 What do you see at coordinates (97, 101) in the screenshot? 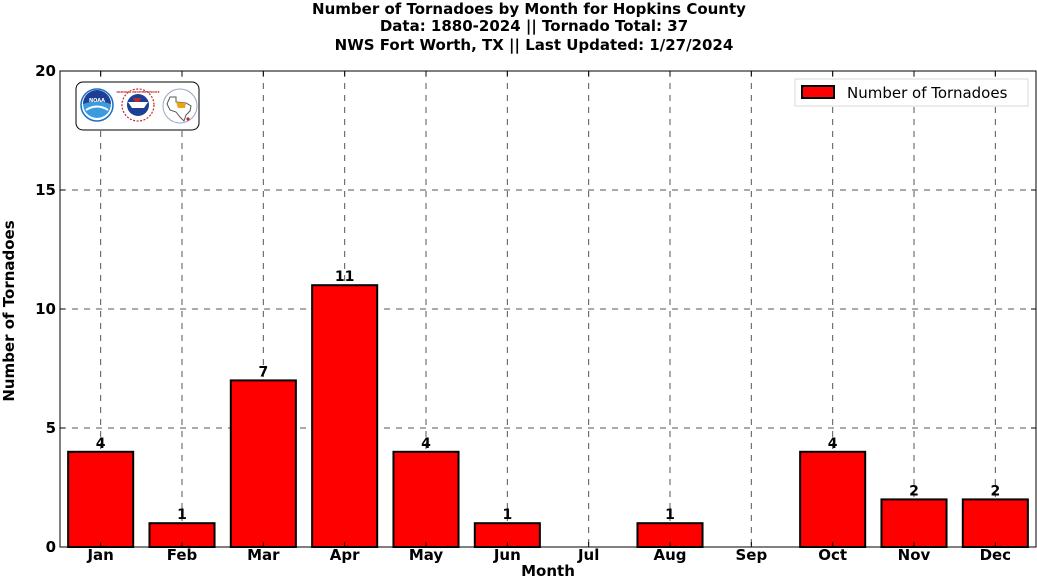
I see `noaa-logo-text: NOAA` at bounding box center [97, 101].